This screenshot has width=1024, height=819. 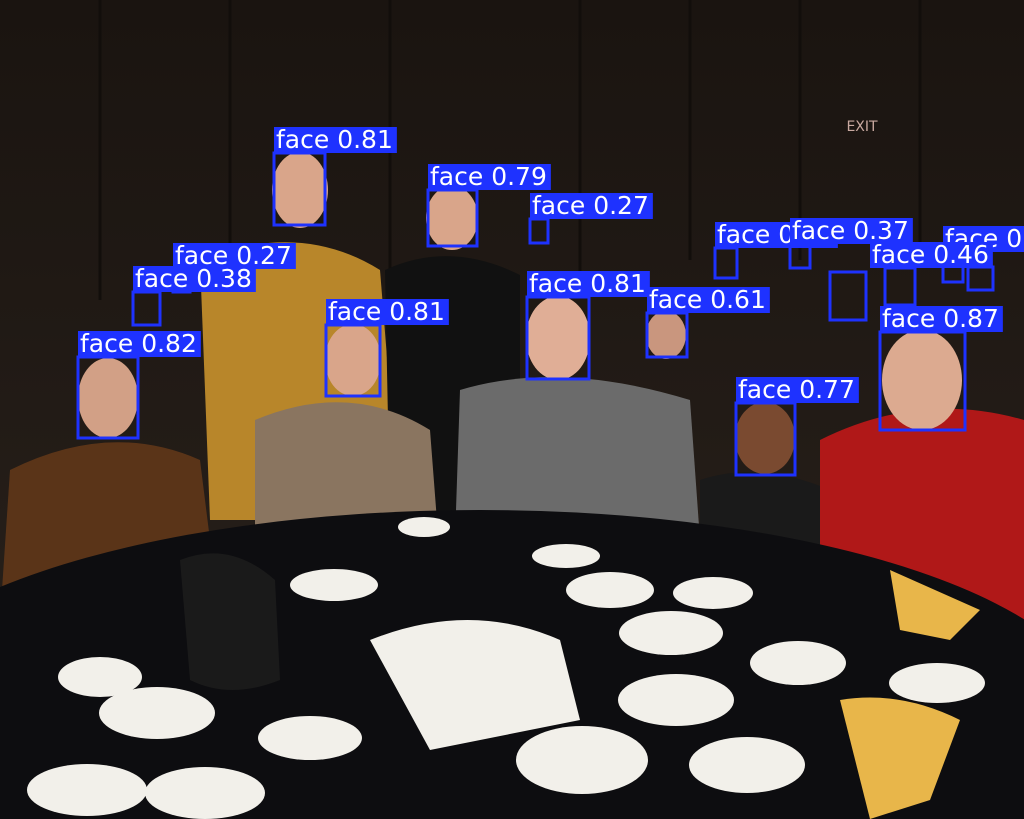 I want to click on detection-label: face 0.37, so click(x=850, y=230).